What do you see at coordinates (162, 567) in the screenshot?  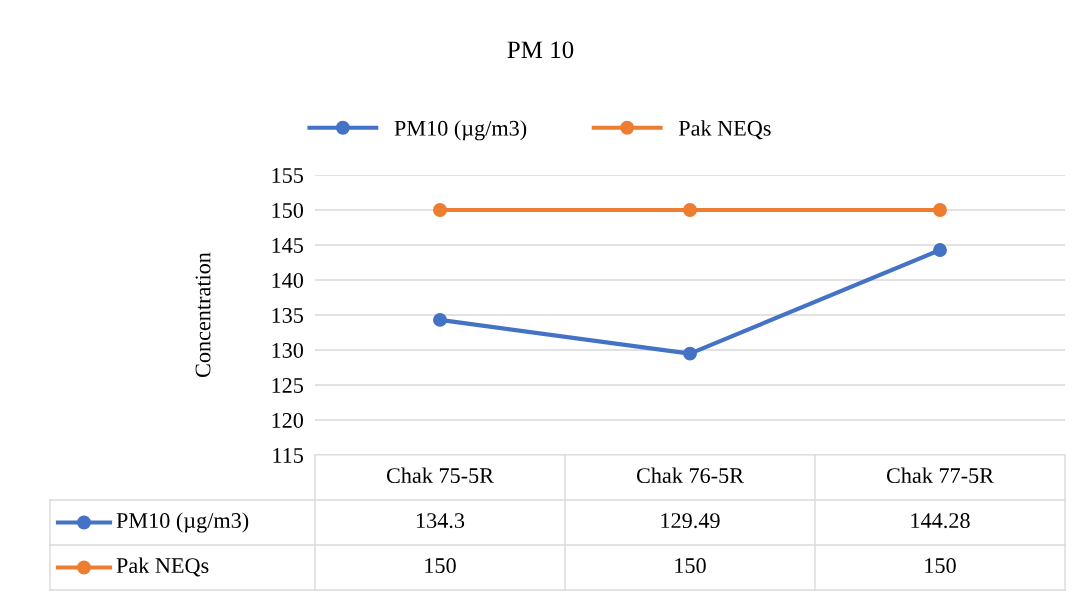 I see `text: Pak NEQs` at bounding box center [162, 567].